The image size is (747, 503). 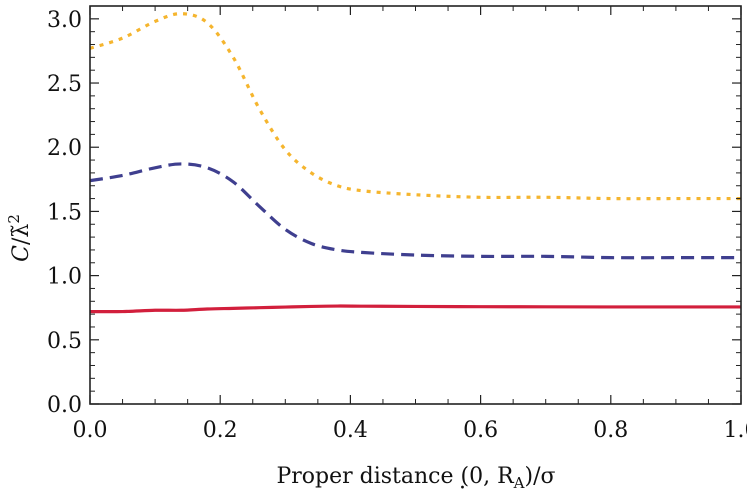 I want to click on x-tick-label: 0.8, so click(x=610, y=430).